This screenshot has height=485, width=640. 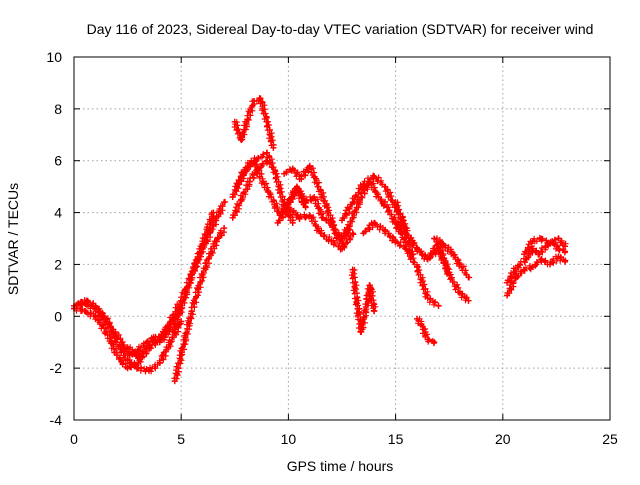 I want to click on series-sat-l, so click(x=314, y=206).